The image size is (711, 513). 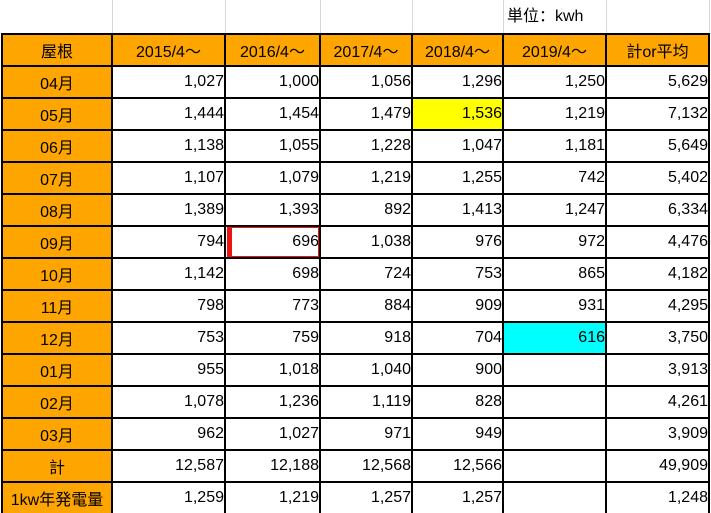 I want to click on value-cell: 794, so click(x=168, y=242).